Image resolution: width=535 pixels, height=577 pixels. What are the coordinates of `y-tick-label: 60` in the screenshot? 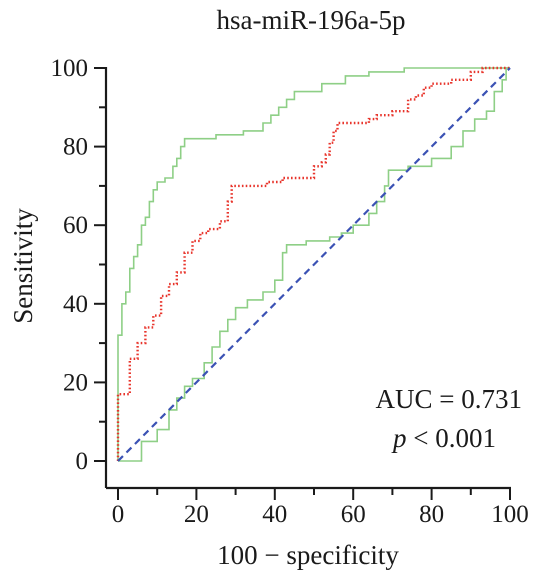 It's located at (75, 225).